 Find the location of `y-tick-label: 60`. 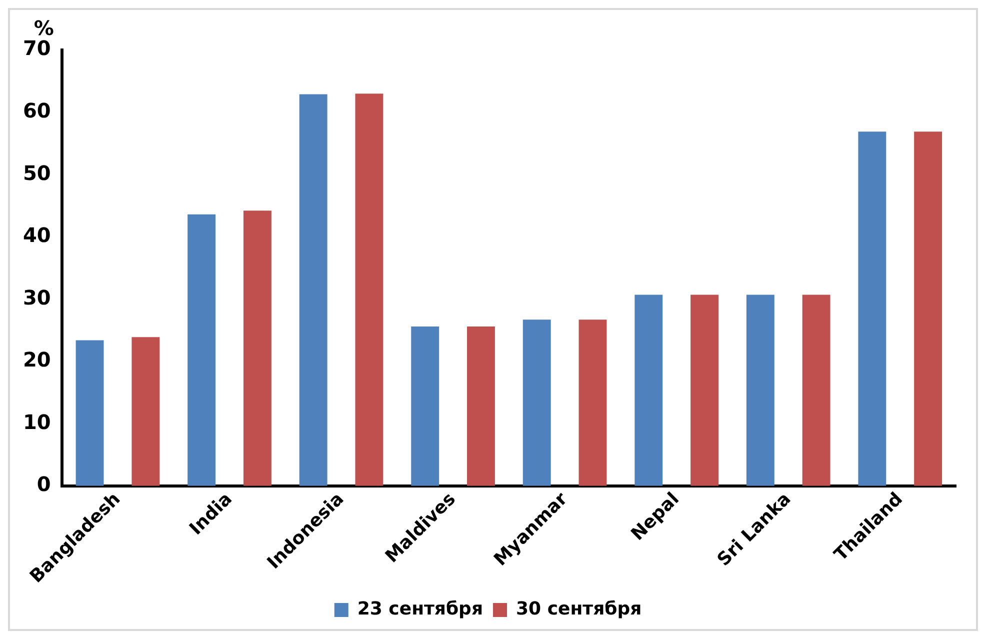

y-tick-label: 60 is located at coordinates (36, 110).